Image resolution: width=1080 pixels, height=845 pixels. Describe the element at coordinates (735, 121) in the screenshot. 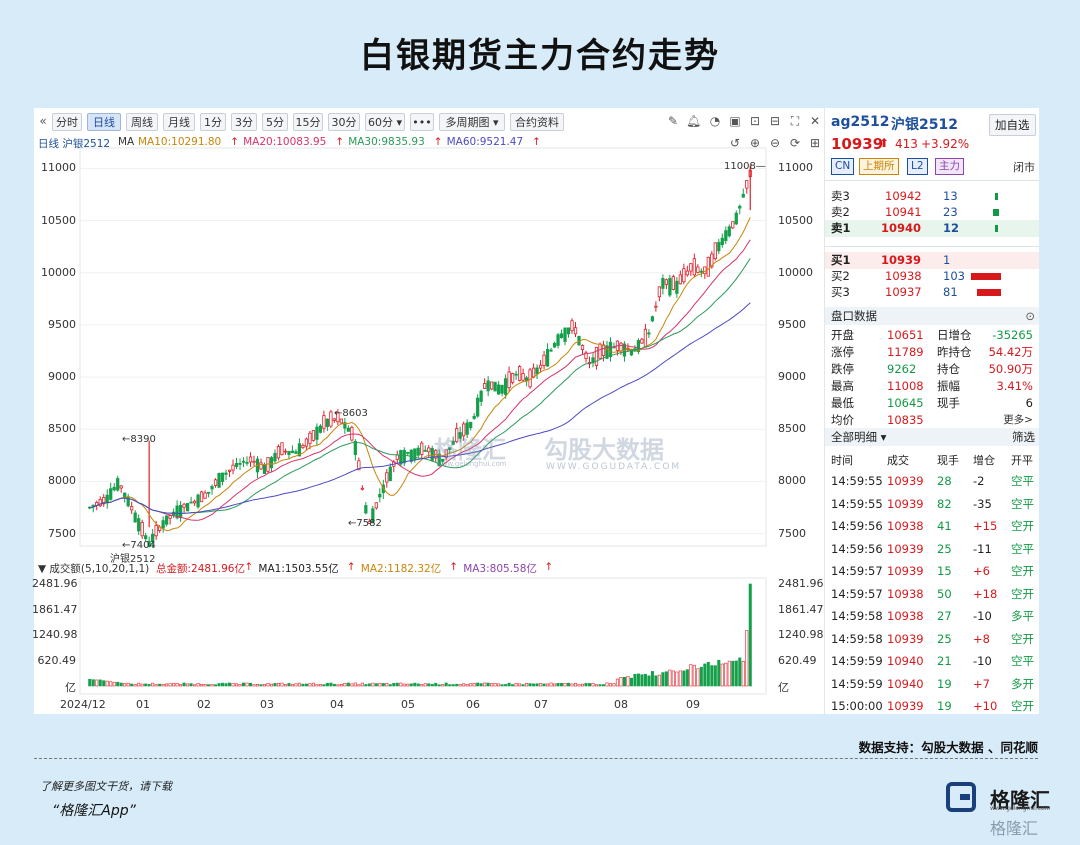

I see `camera-icon: ▣` at that location.